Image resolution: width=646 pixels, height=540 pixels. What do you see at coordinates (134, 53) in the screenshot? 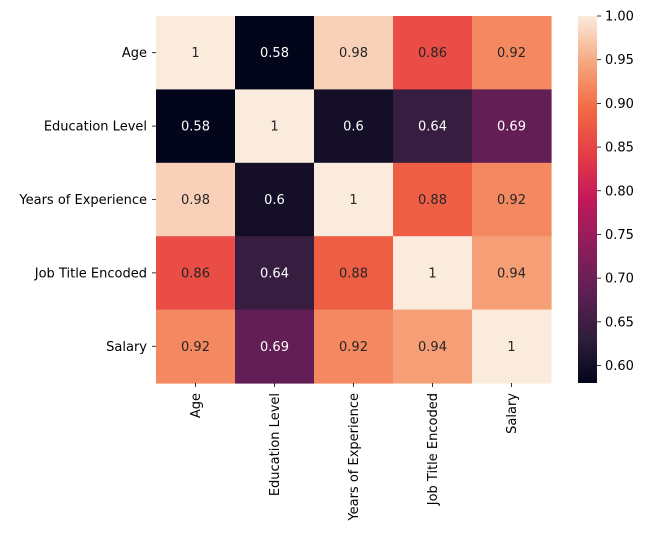
I see `y-tick-label: Age` at bounding box center [134, 53].